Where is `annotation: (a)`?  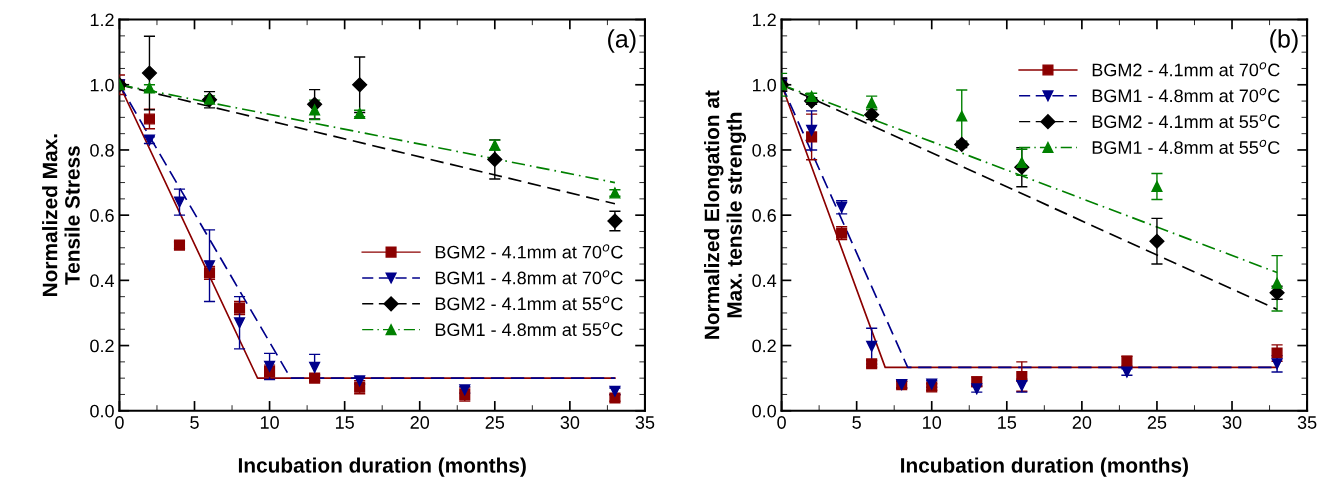 annotation: (a) is located at coordinates (622, 41).